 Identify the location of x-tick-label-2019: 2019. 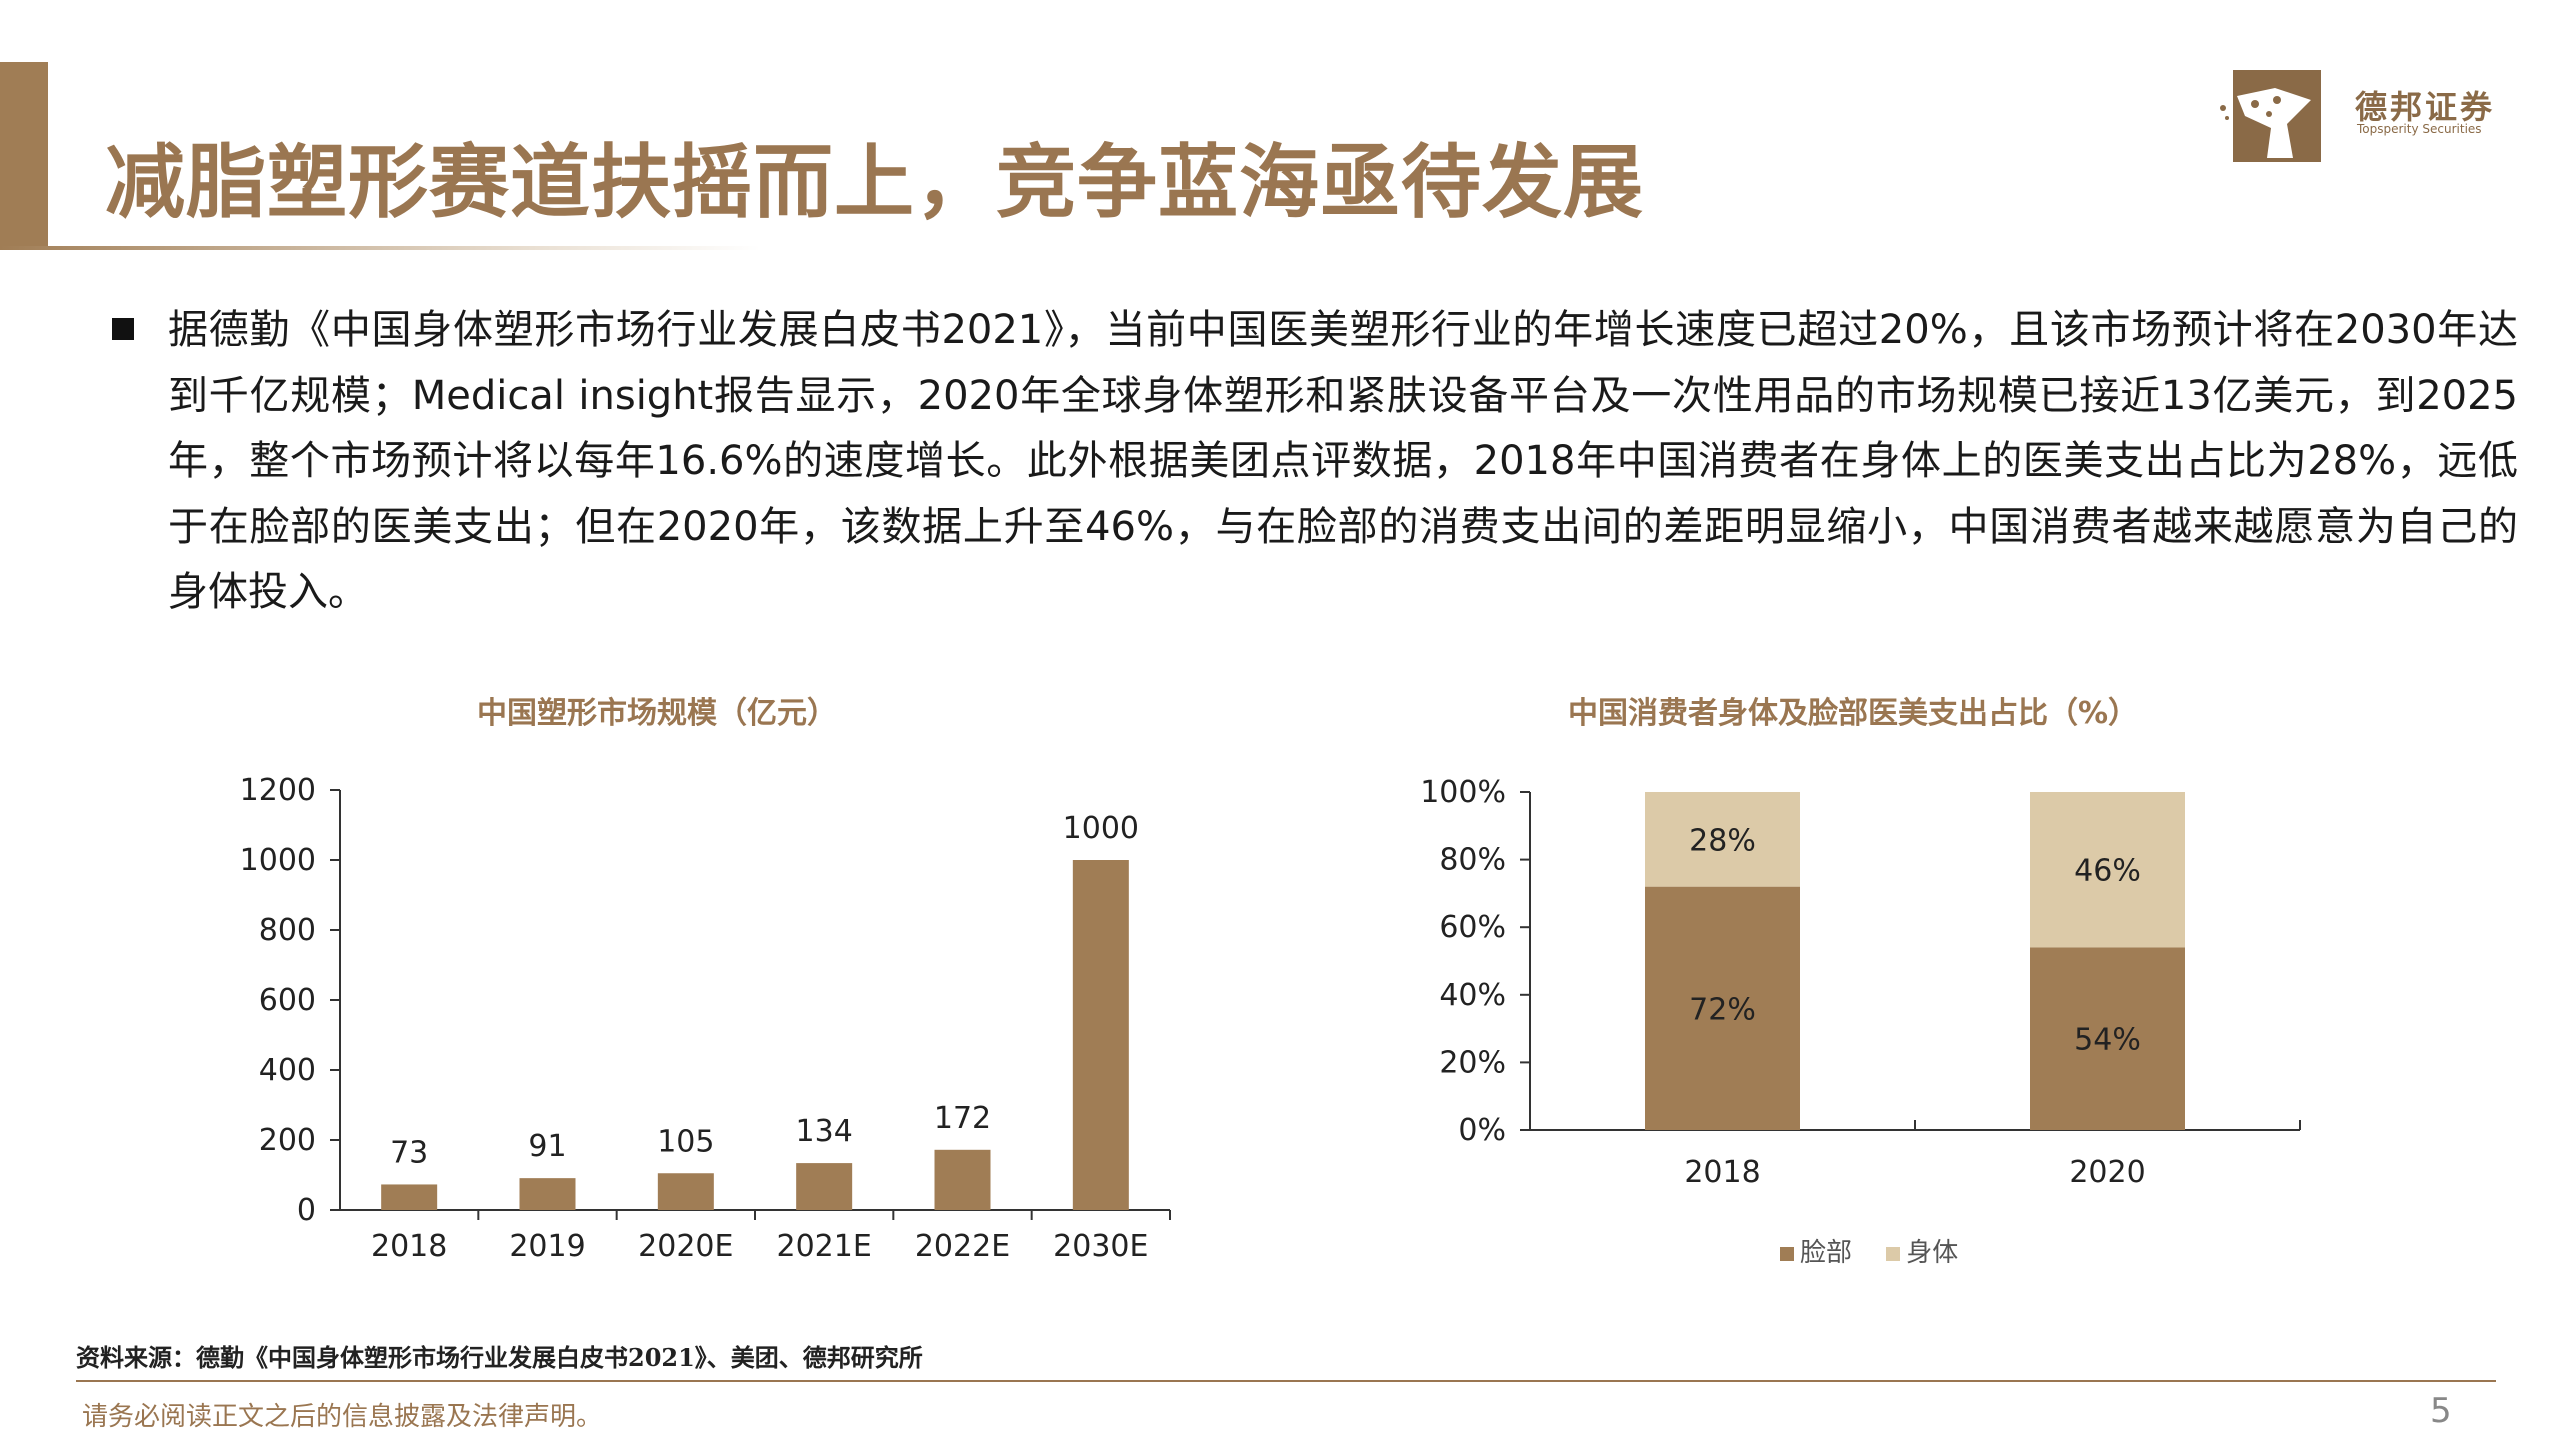
(547, 1246).